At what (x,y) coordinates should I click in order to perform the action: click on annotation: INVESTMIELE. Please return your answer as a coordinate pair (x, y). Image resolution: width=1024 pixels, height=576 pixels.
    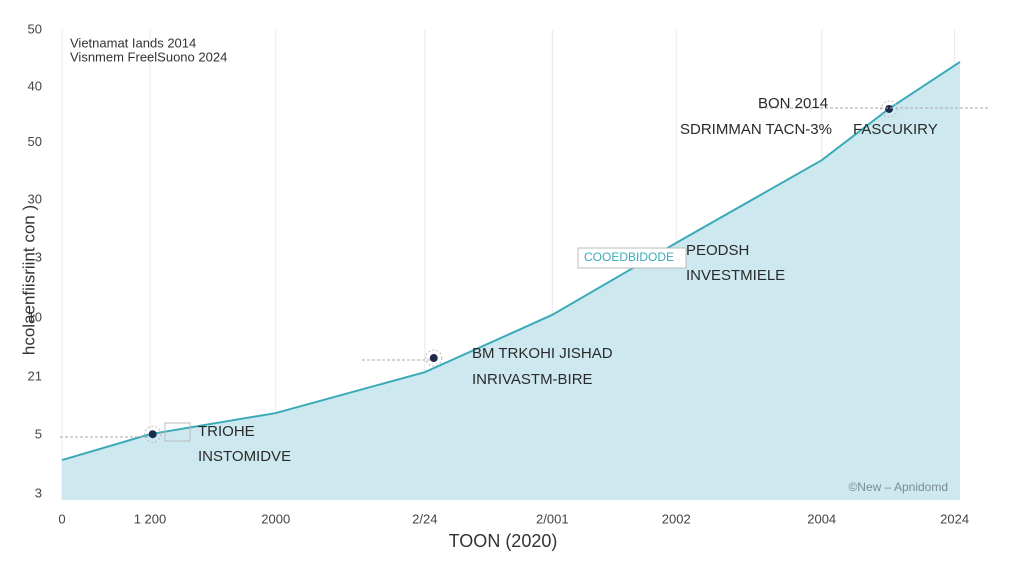
    Looking at the image, I should click on (735, 275).